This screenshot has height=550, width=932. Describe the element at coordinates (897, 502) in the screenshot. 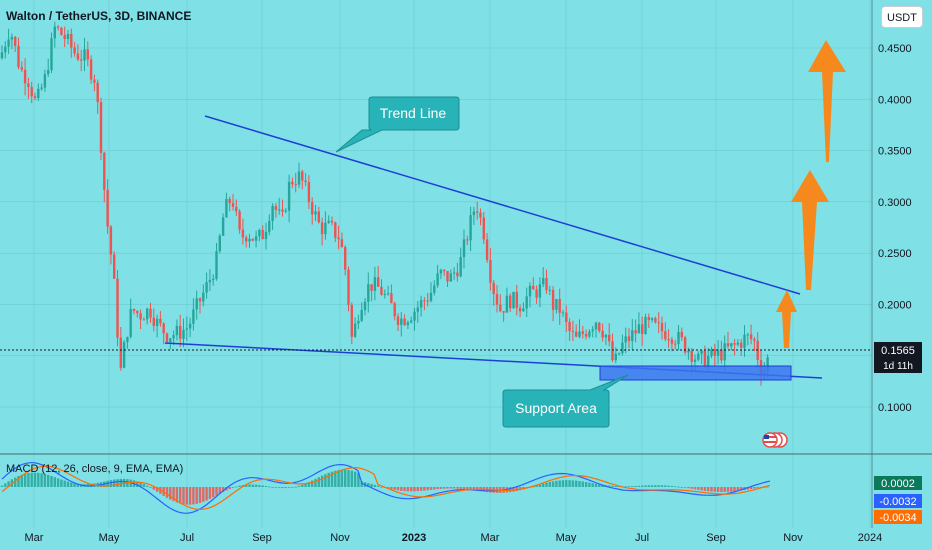

I see `macd-line-value: -0.0032` at that location.